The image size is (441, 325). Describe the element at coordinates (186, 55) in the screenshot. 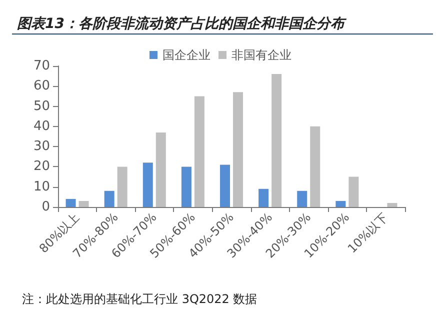

I see `legend-label: 国企企业` at that location.